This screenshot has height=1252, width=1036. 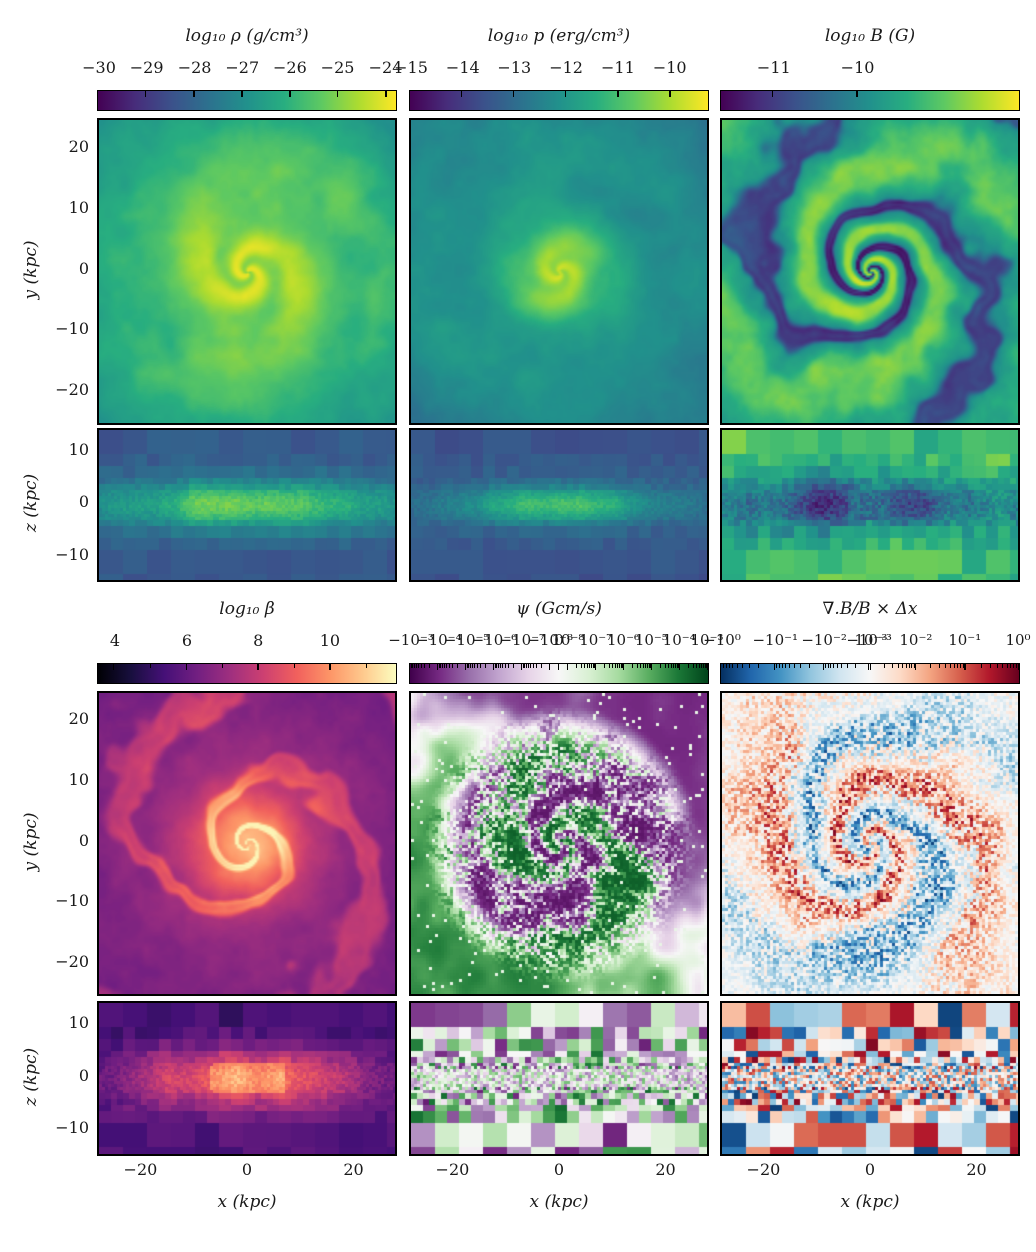 I want to click on panel-psi-faceon-canvas, so click(x=559, y=843).